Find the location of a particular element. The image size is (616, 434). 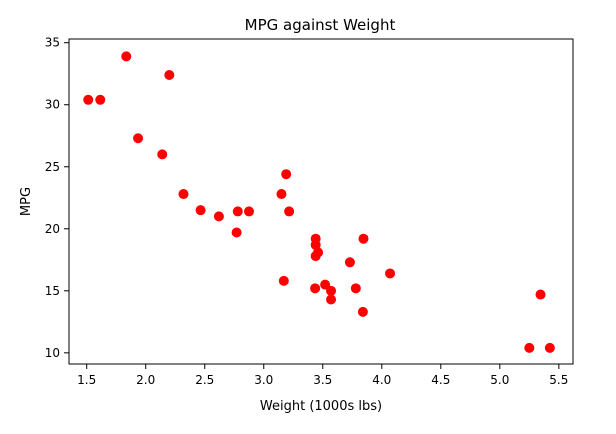

y-tick-label: 35 is located at coordinates (52, 43).